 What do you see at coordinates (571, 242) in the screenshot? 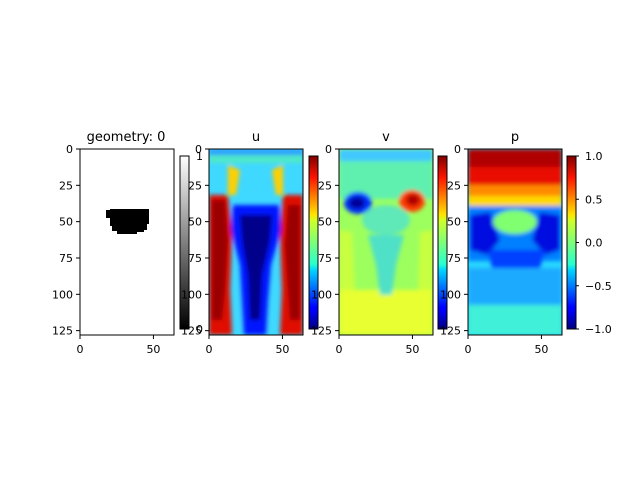
I see `p-colorbar` at bounding box center [571, 242].